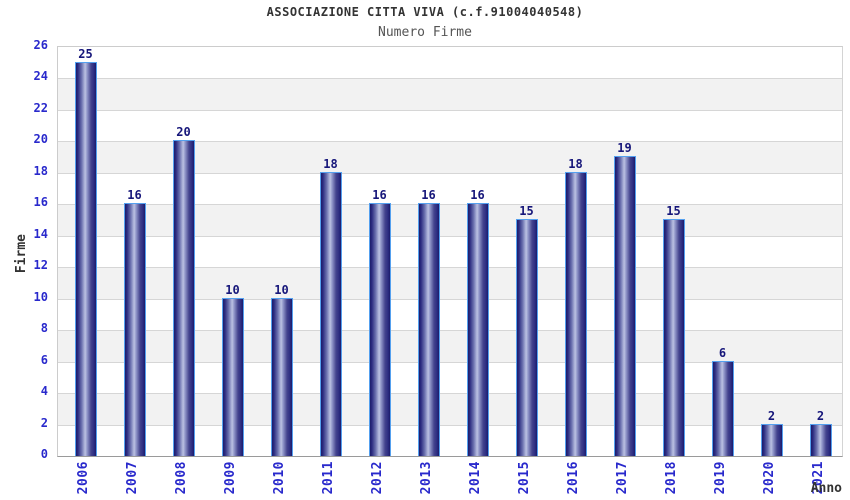 This screenshot has height=500, width=850. Describe the element at coordinates (85, 258) in the screenshot. I see `bar-2006` at that location.